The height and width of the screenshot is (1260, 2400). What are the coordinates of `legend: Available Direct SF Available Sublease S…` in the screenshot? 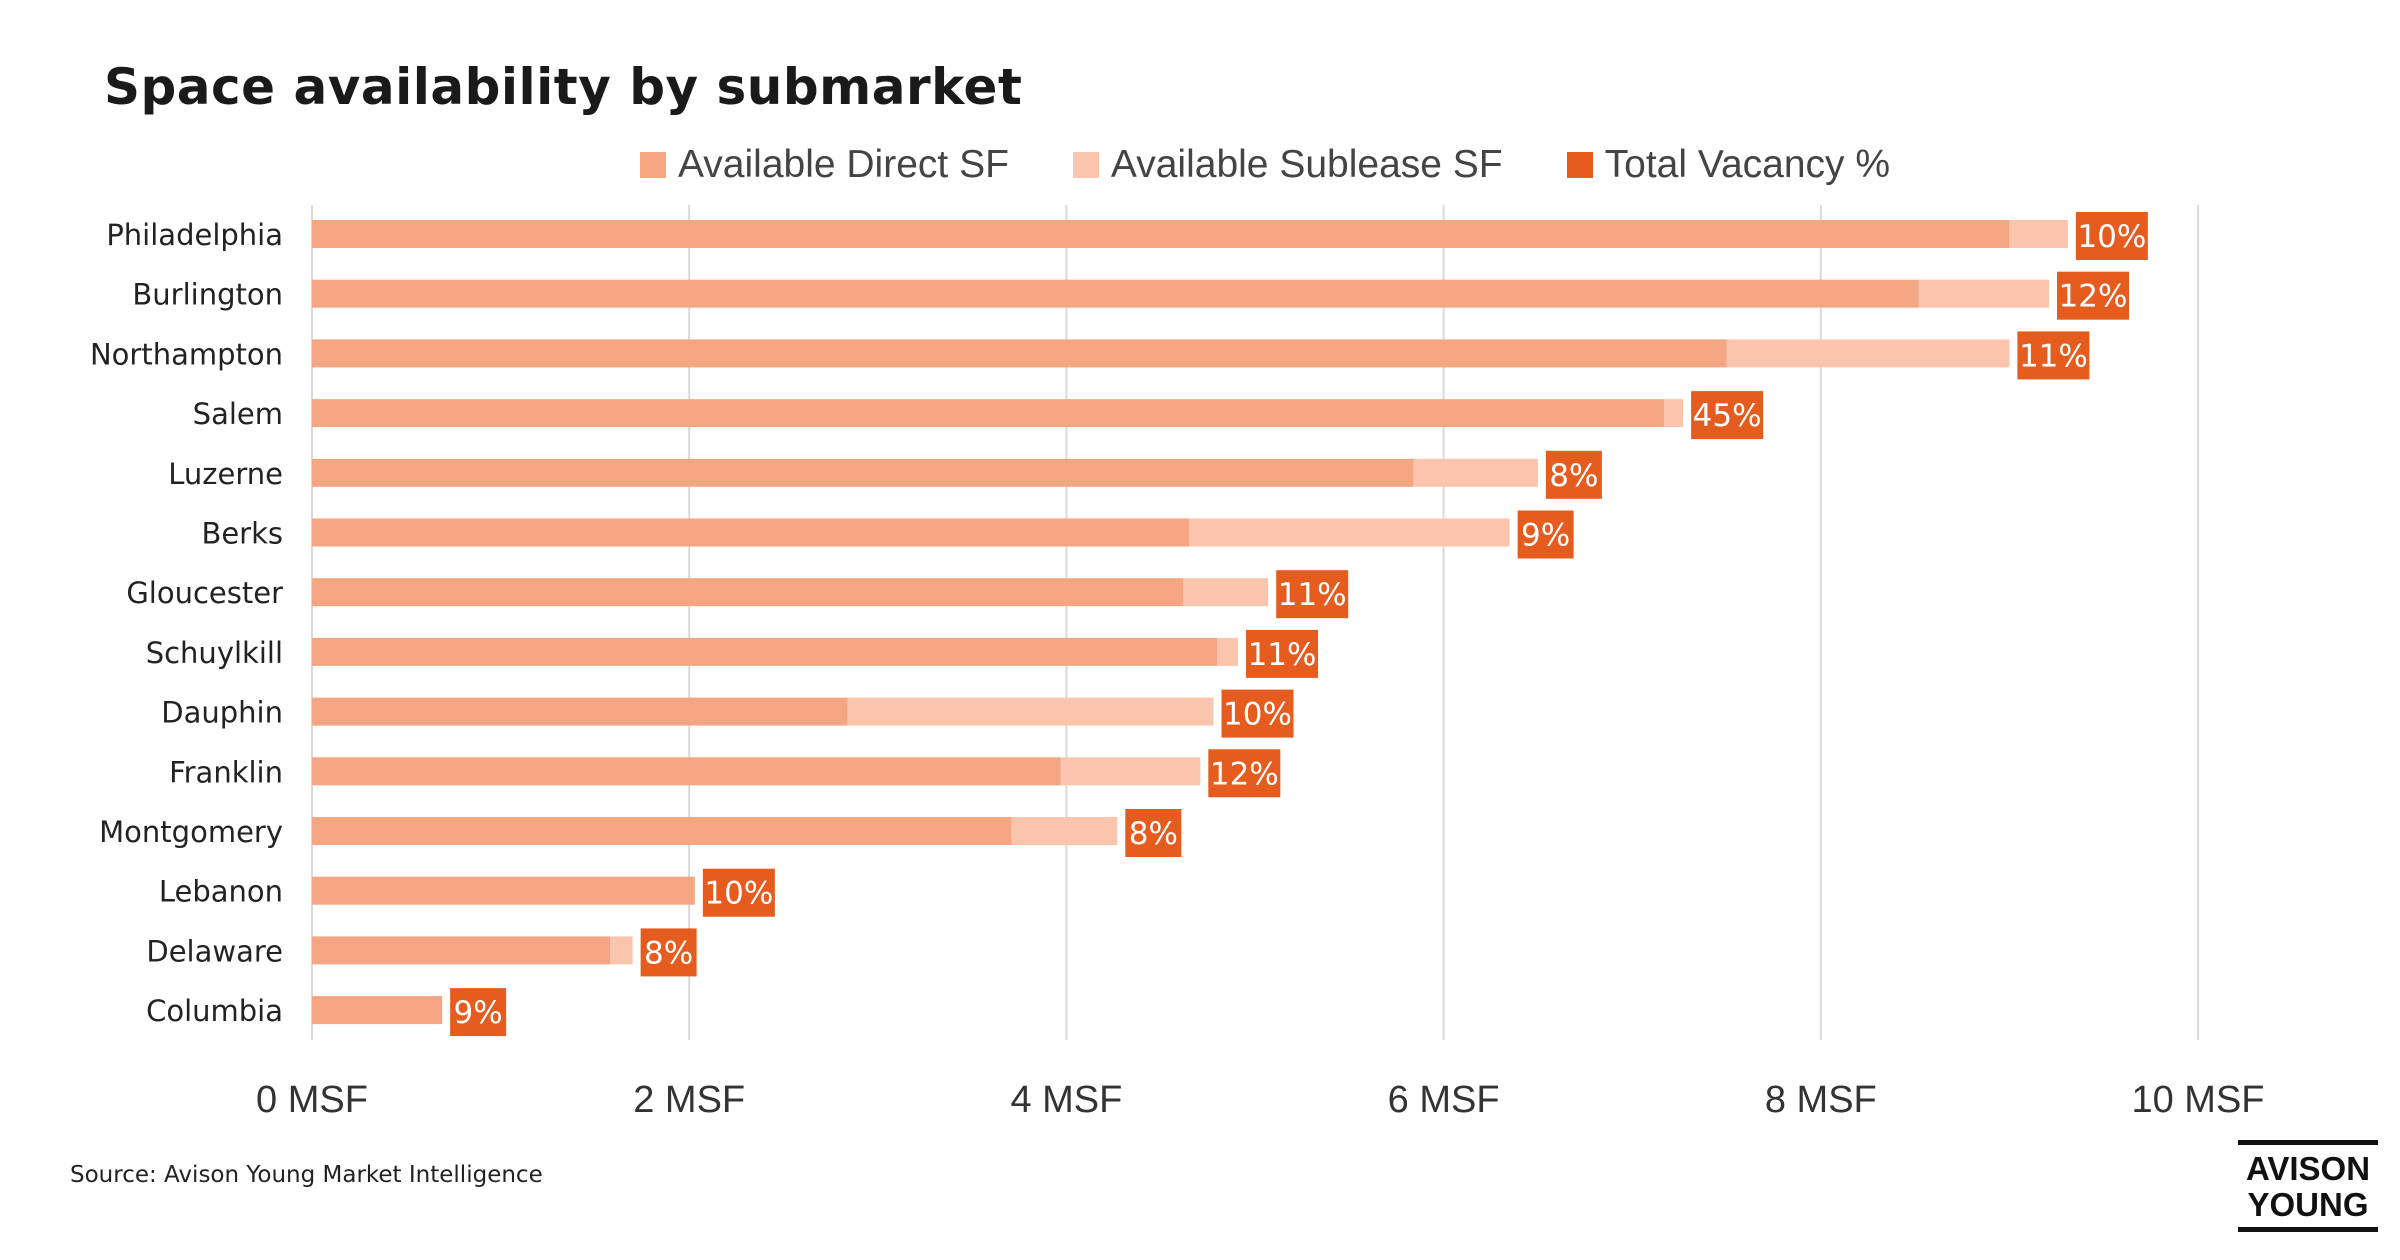 It's located at (1297, 165).